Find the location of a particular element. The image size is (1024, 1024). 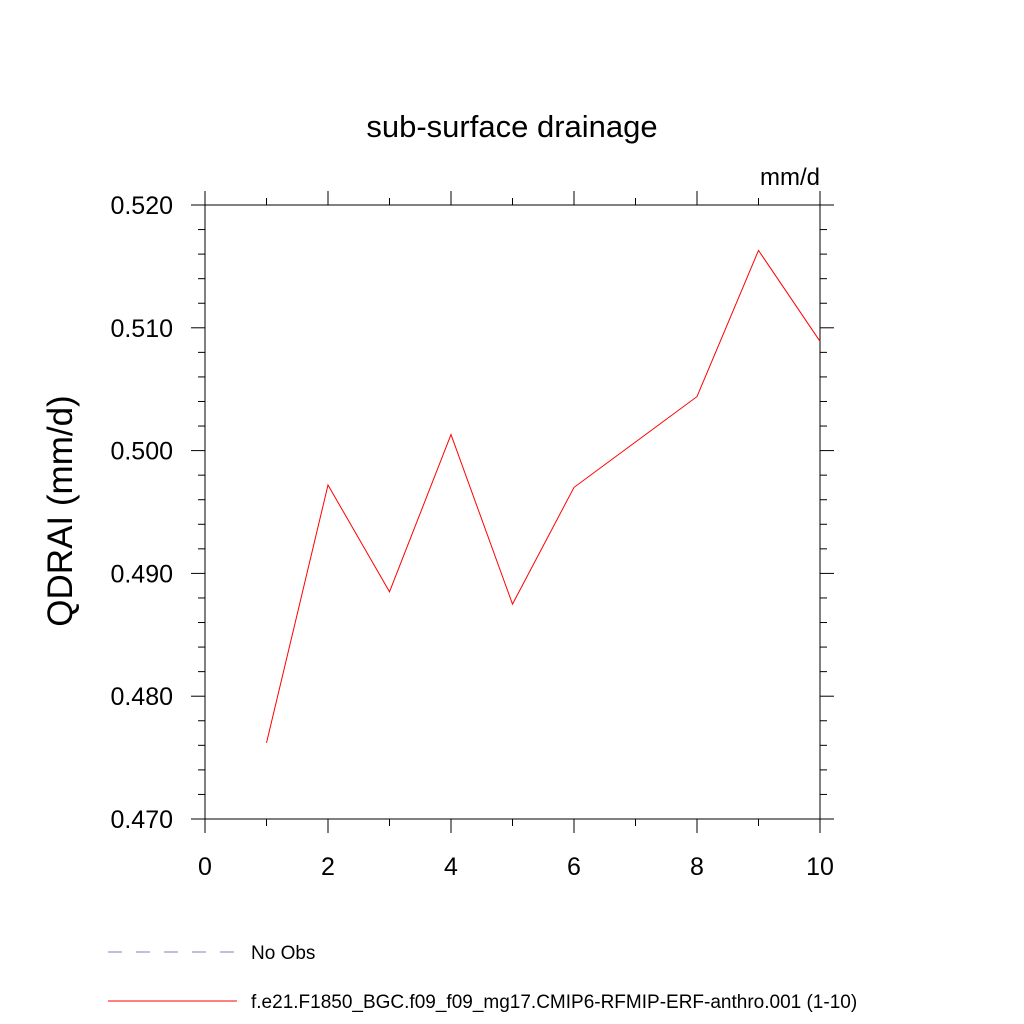

x-tick-label: 0 is located at coordinates (205, 867).